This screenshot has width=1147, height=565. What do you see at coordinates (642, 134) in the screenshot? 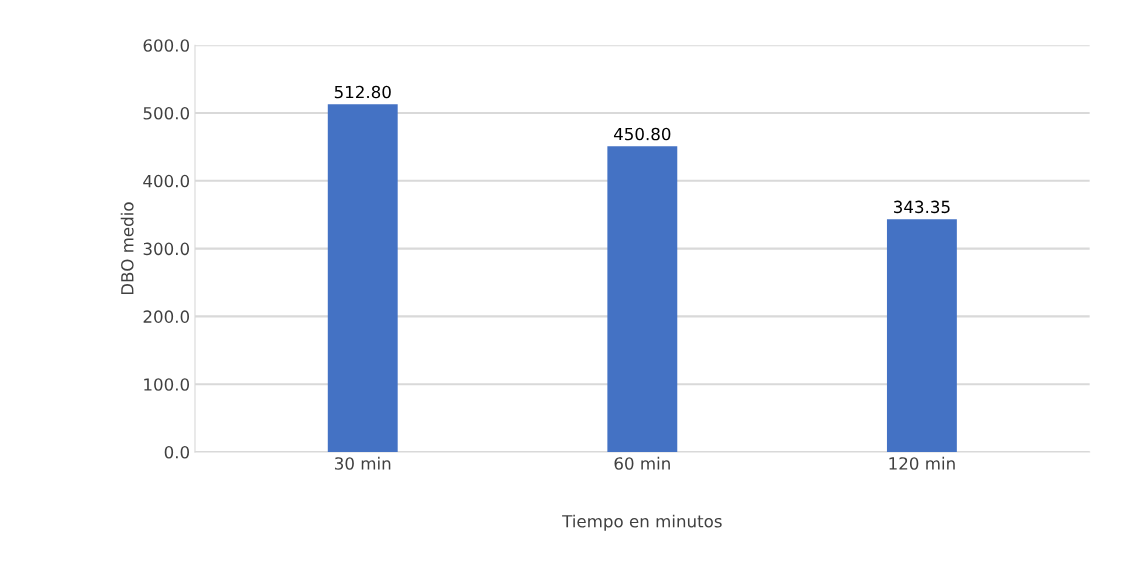
I see `data-label: 450.80` at bounding box center [642, 134].